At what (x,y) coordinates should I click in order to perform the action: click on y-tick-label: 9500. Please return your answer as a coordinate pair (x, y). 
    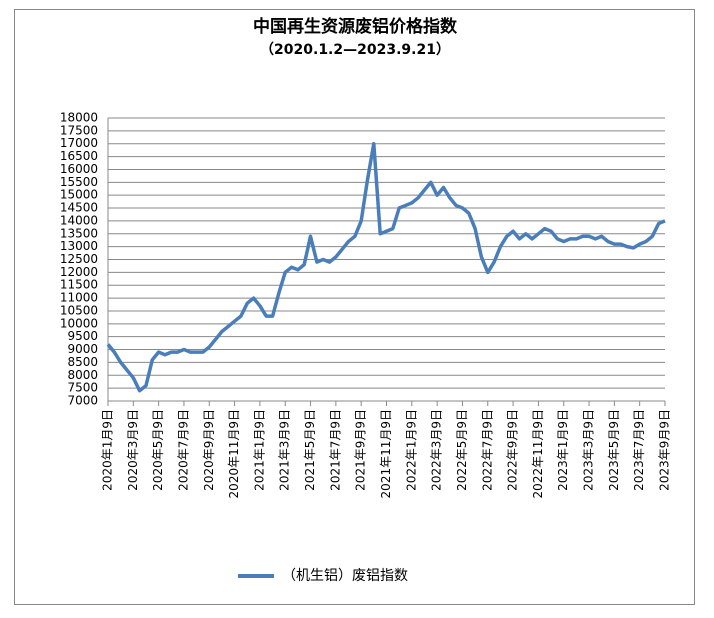
    Looking at the image, I should click on (82, 336).